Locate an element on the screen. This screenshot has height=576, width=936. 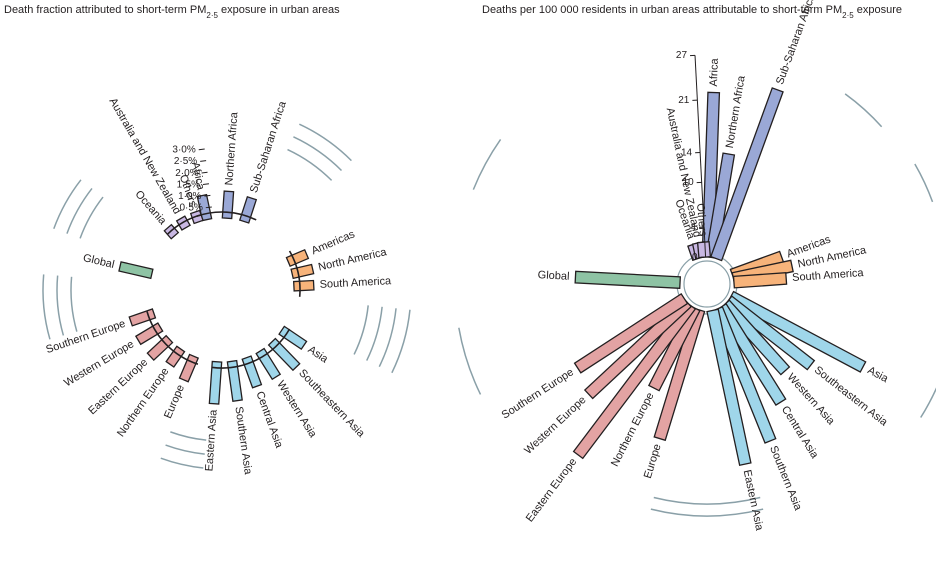
left-tick-label-1: 1·0% is located at coordinates (189, 196).